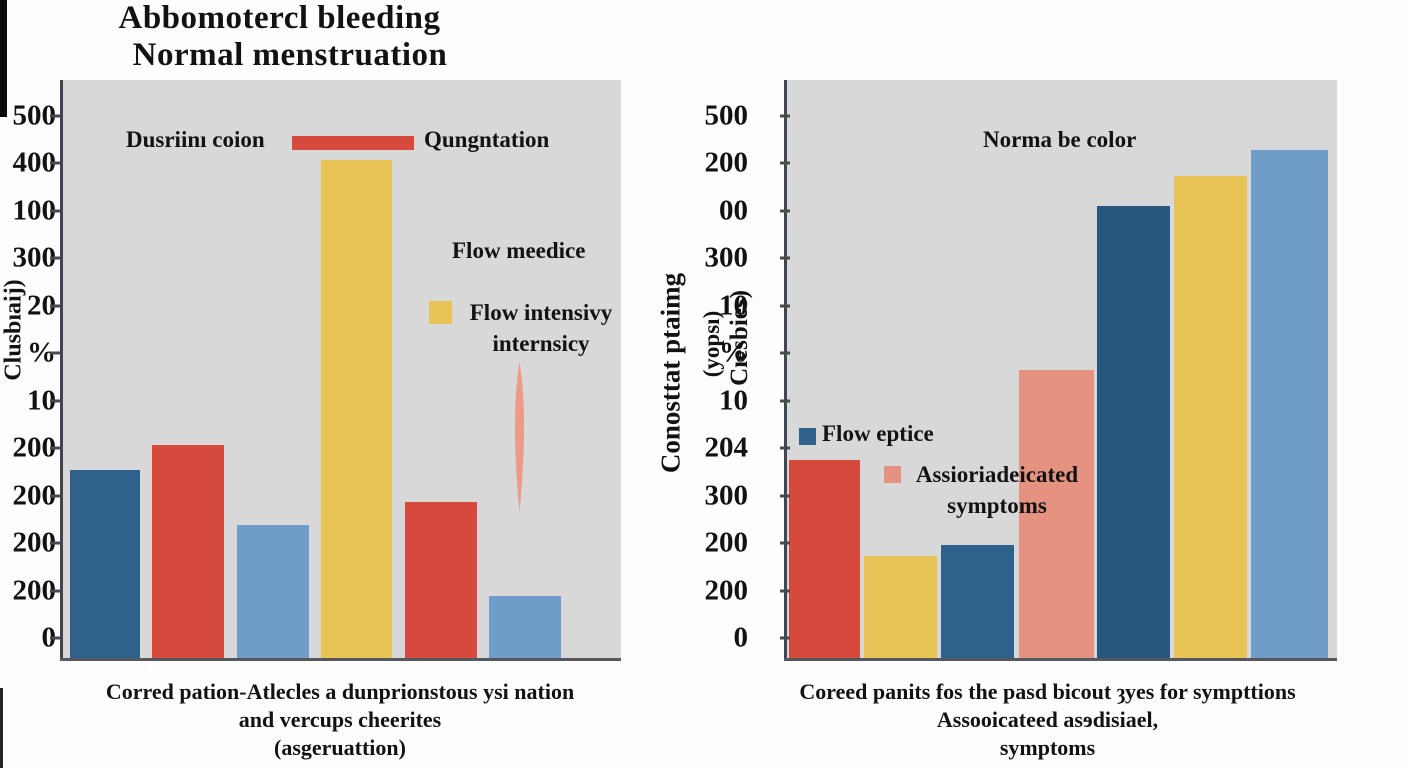 Image resolution: width=1408 pixels, height=768 pixels. What do you see at coordinates (807, 436) in the screenshot?
I see `right-legend-blue-swatch` at bounding box center [807, 436].